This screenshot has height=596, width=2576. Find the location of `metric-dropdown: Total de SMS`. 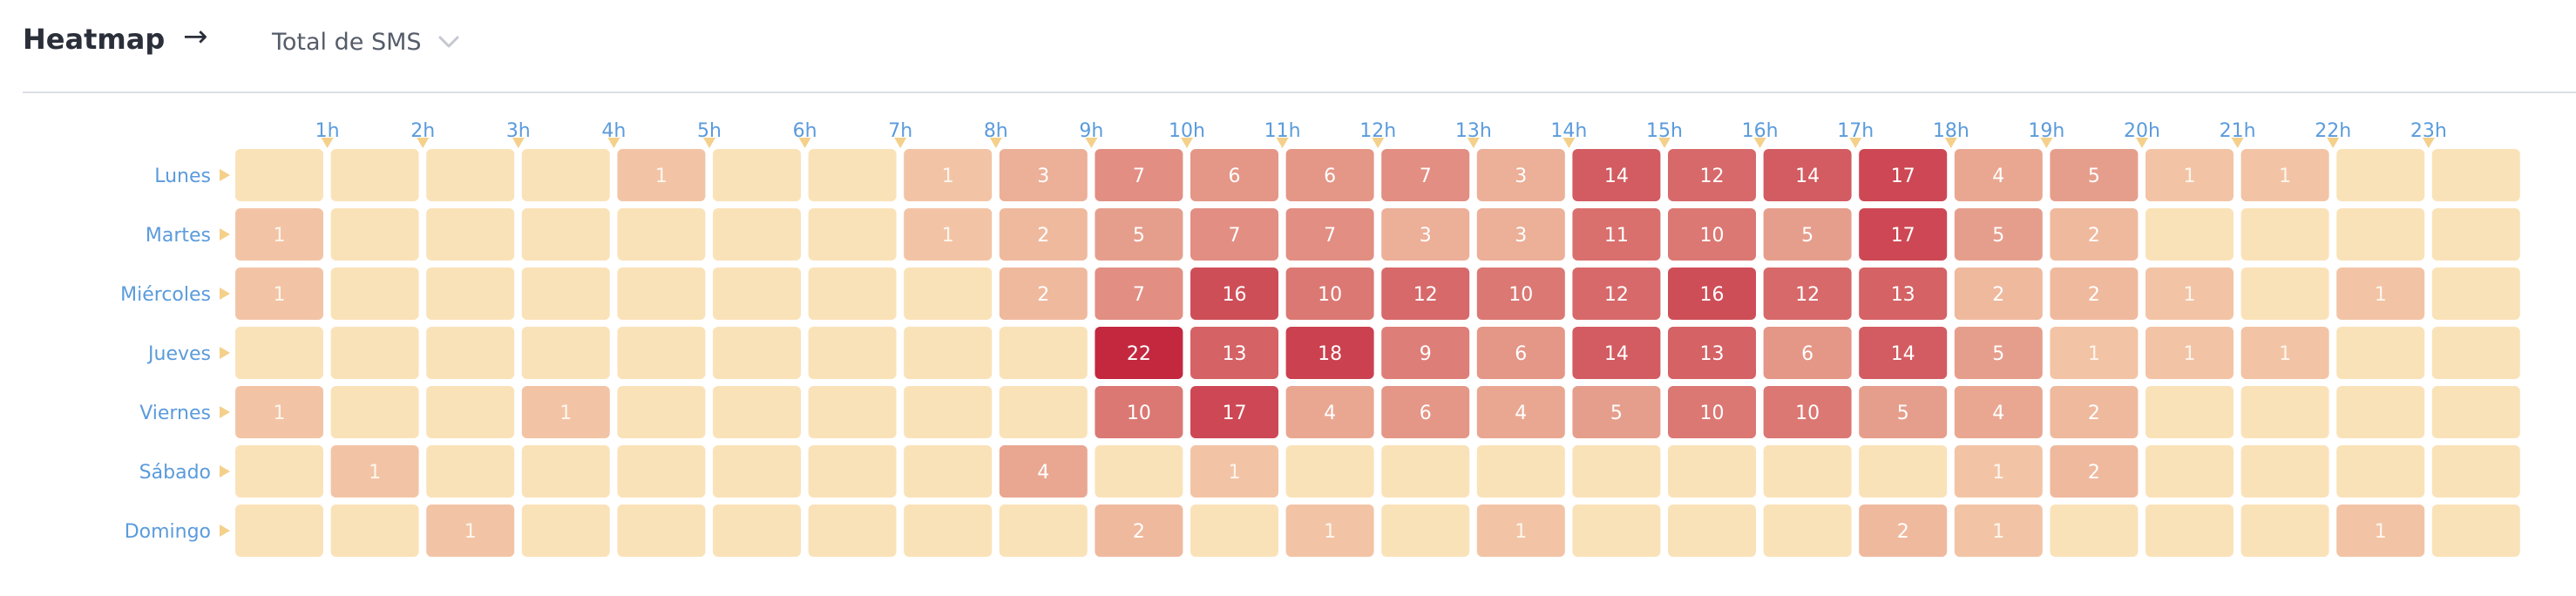

metric-dropdown: Total de SMS is located at coordinates (366, 42).